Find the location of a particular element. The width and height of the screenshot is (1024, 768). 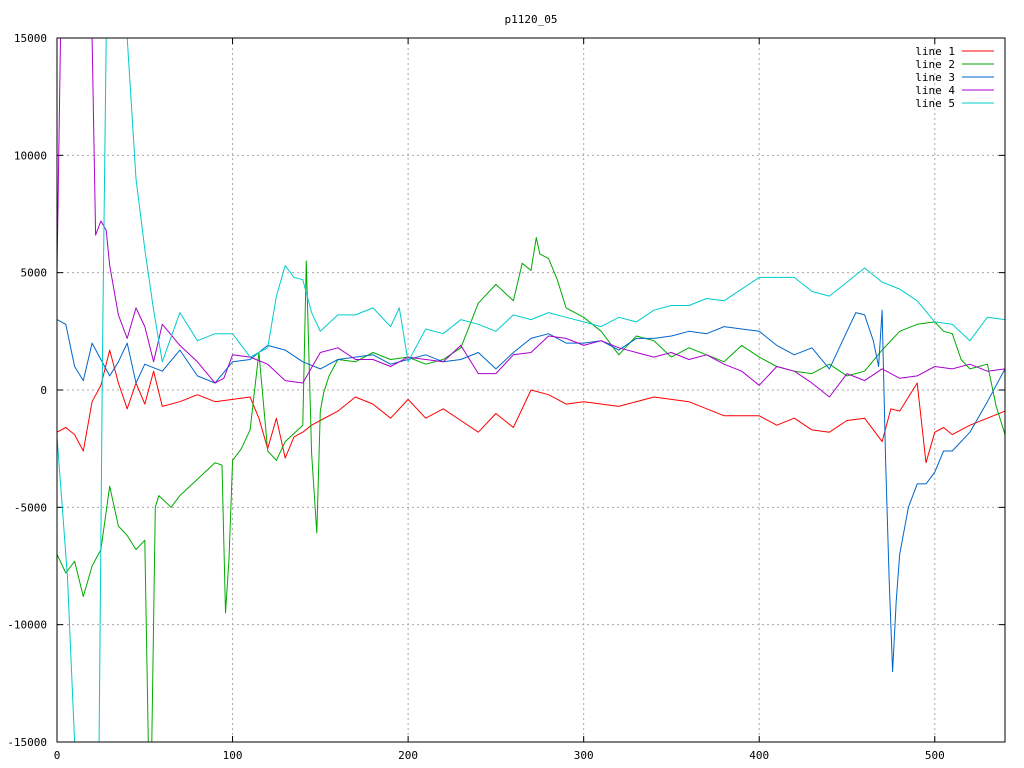

legend-label: line 5 is located at coordinates (935, 103).